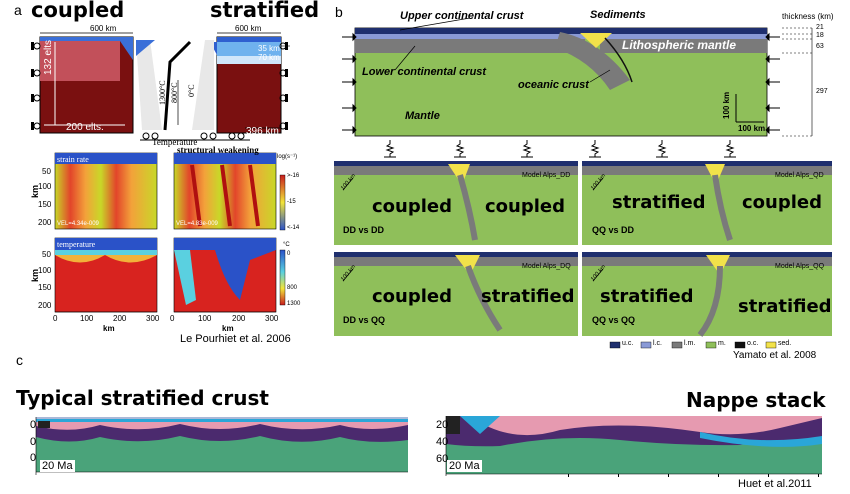 This screenshot has width=850, height=494. What do you see at coordinates (820, 27) in the screenshot?
I see `thickness-21: 21` at bounding box center [820, 27].